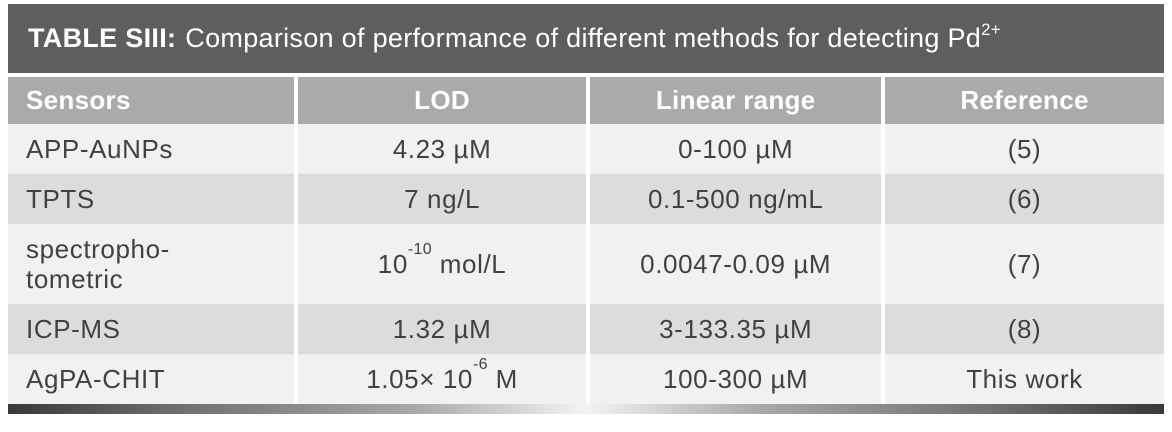 The height and width of the screenshot is (432, 1172). What do you see at coordinates (102, 38) in the screenshot?
I see `table-title-label: TABLE SIII:` at bounding box center [102, 38].